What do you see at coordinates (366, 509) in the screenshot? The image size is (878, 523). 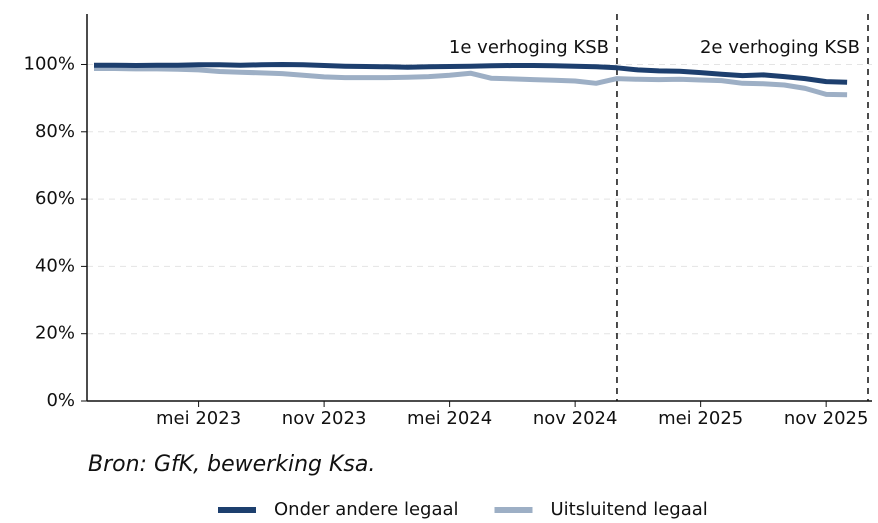 I see `legend-label: Onder andere legaal` at bounding box center [366, 509].